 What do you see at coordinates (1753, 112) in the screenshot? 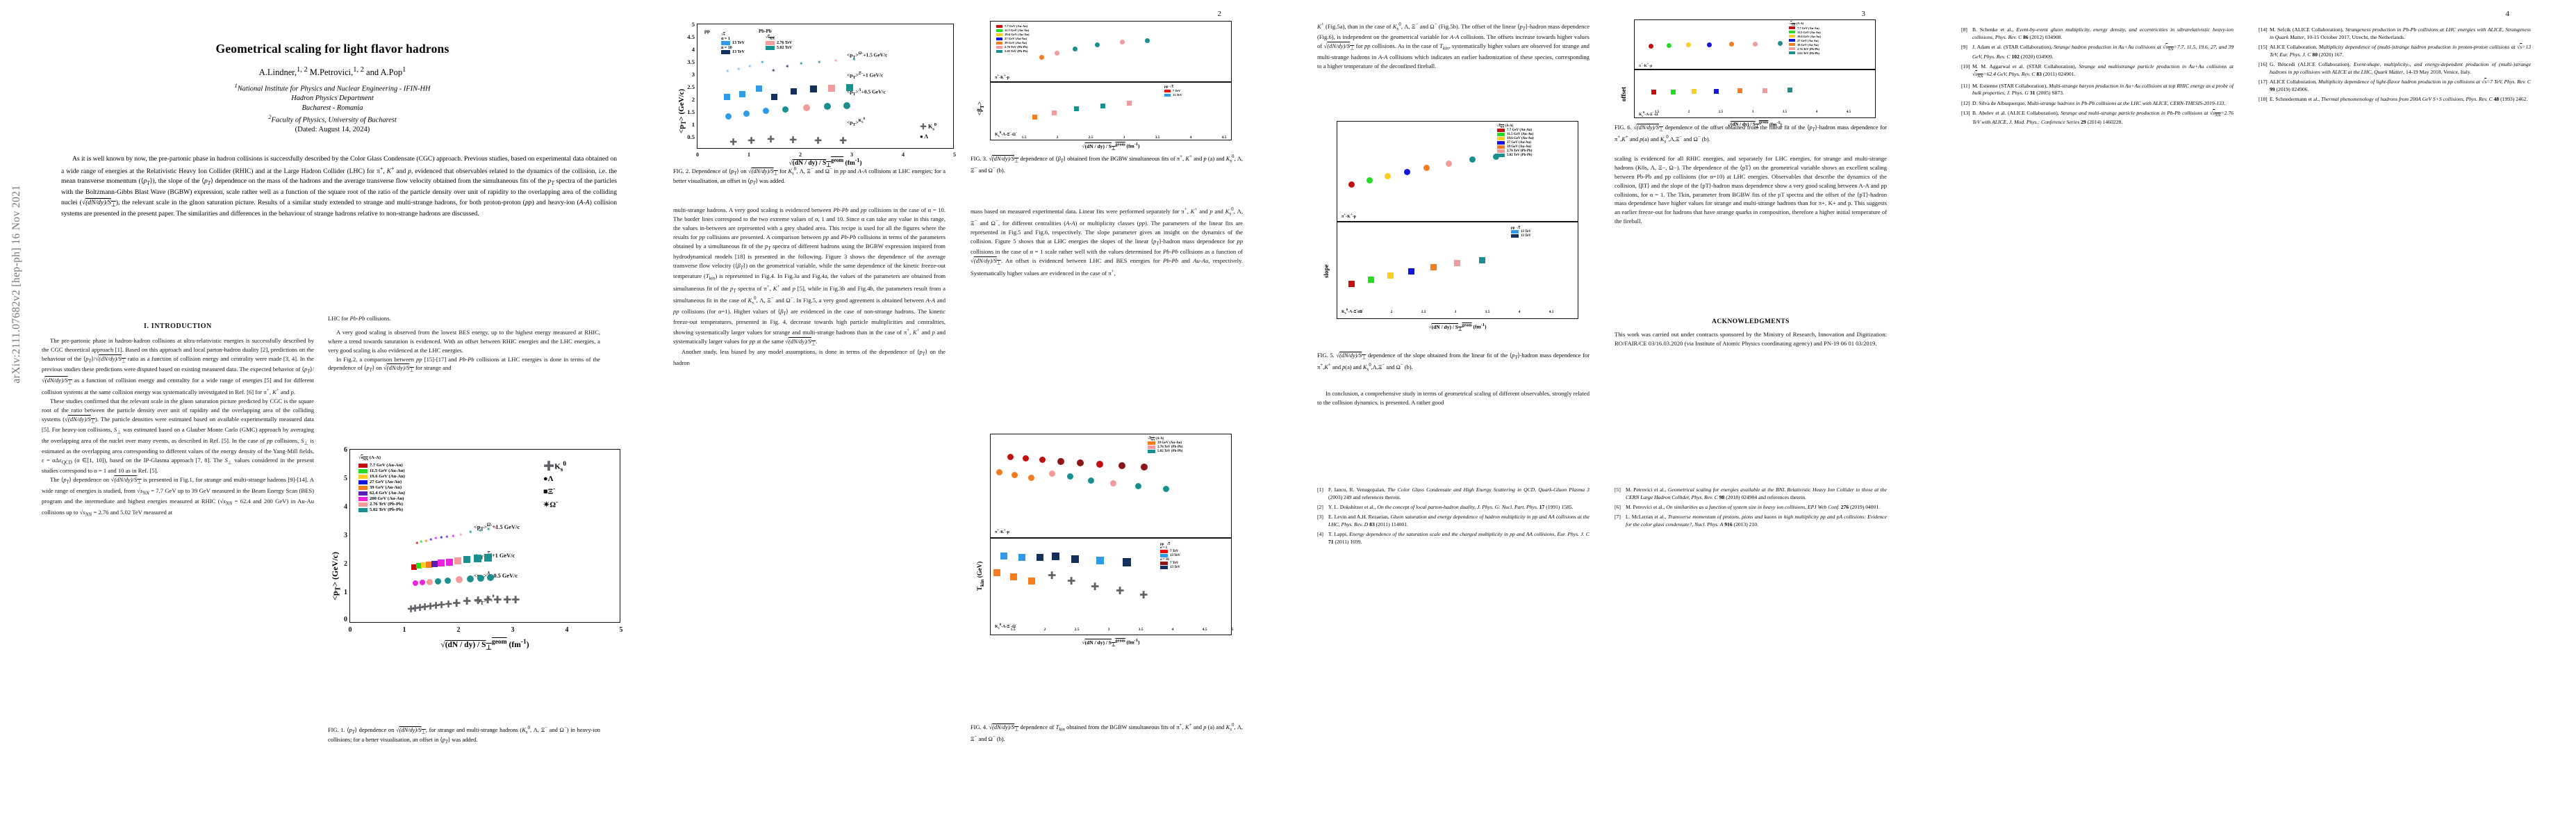
I see `figure-6-xtick: 3` at bounding box center [1753, 112].